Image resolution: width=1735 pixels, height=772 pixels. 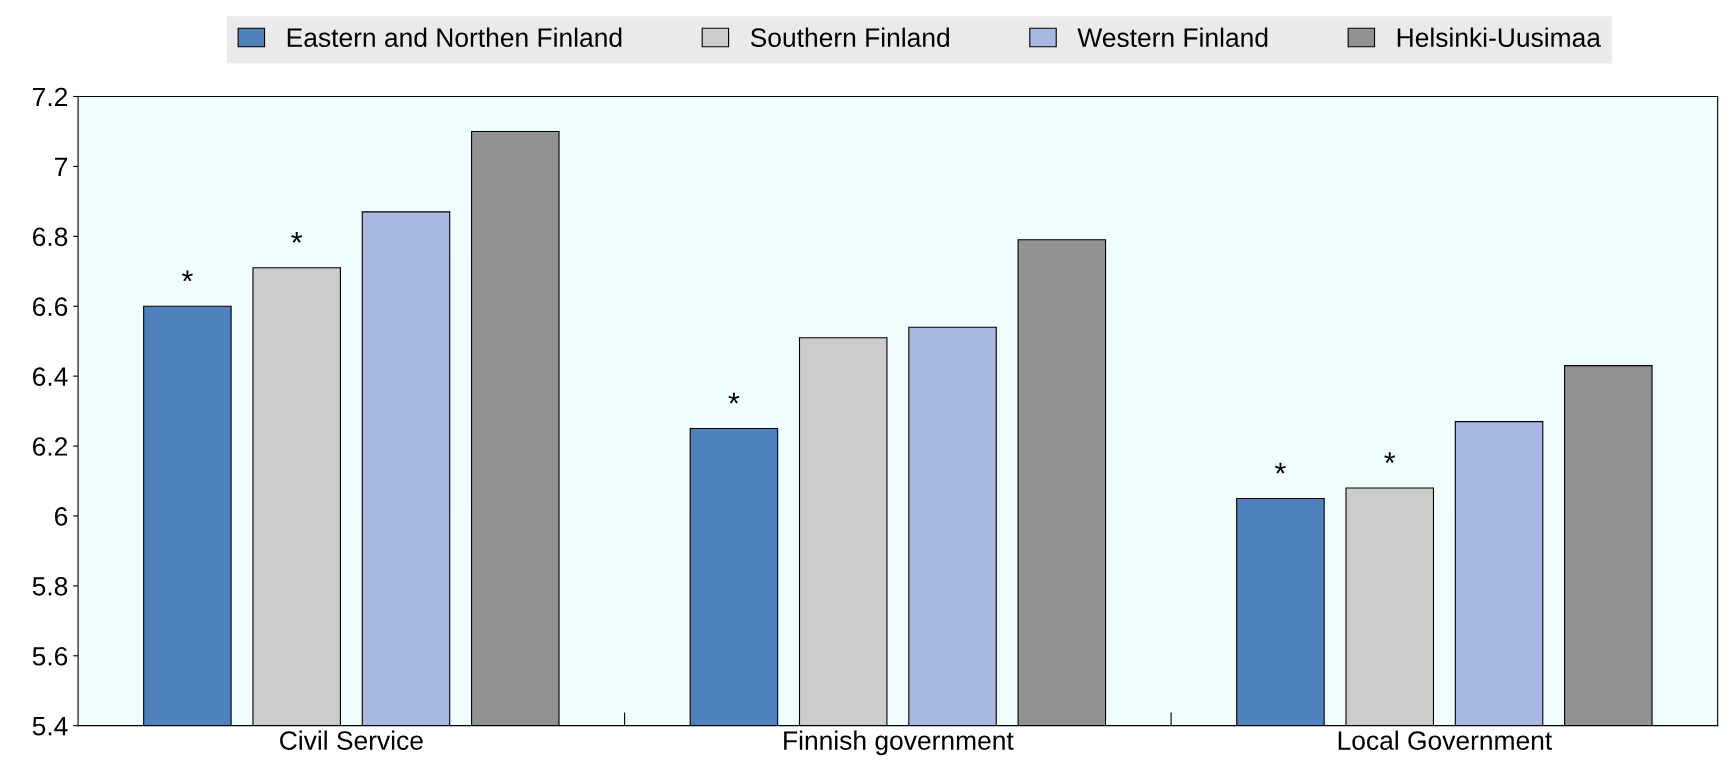 I want to click on legend-label: Western Finland, so click(x=1172, y=37).